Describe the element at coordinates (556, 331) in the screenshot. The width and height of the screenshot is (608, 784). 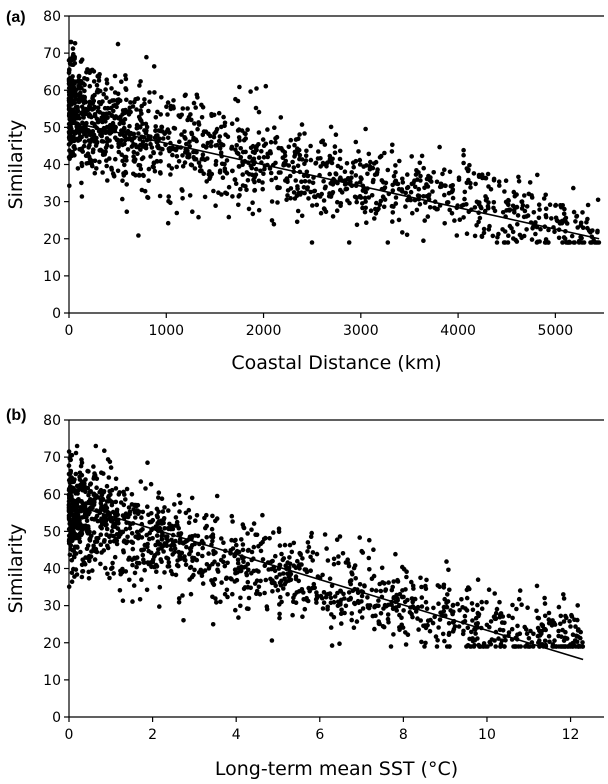
I see `x-tick-label: 5000` at that location.